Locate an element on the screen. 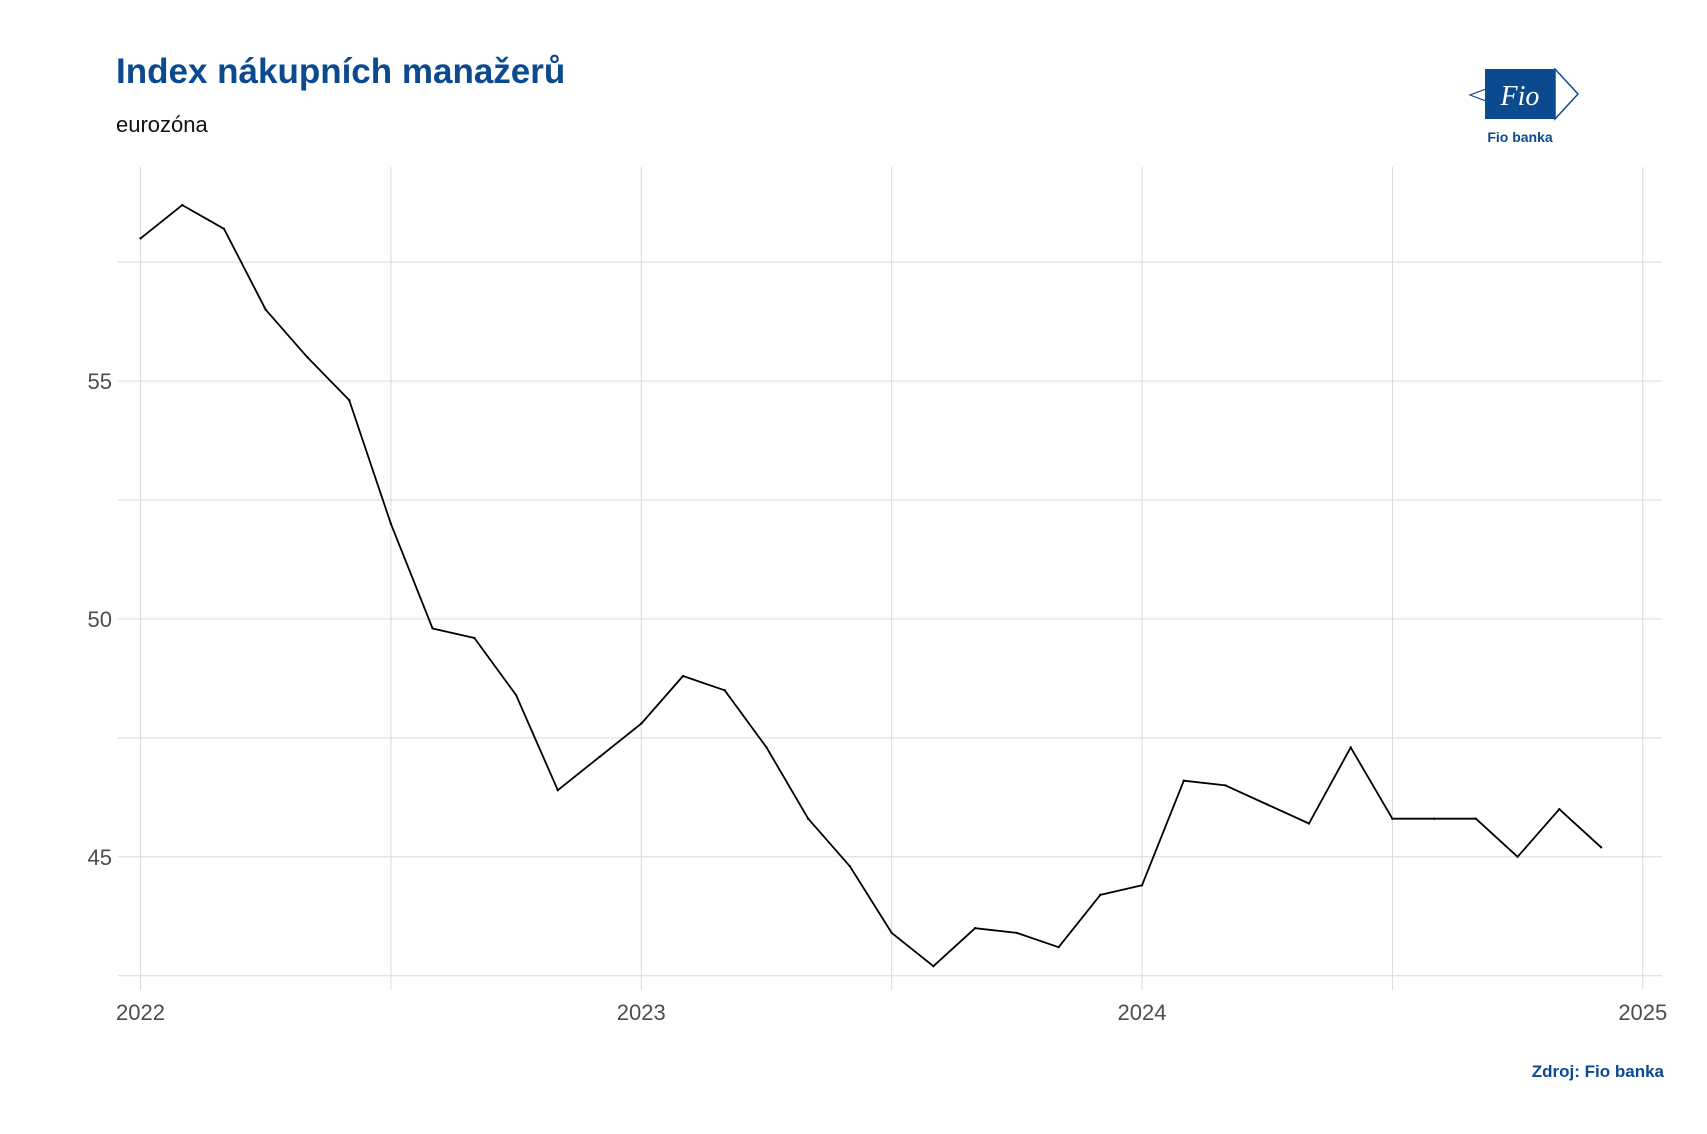 The image size is (1707, 1134). x-tick-label: 2024 is located at coordinates (1142, 1012).